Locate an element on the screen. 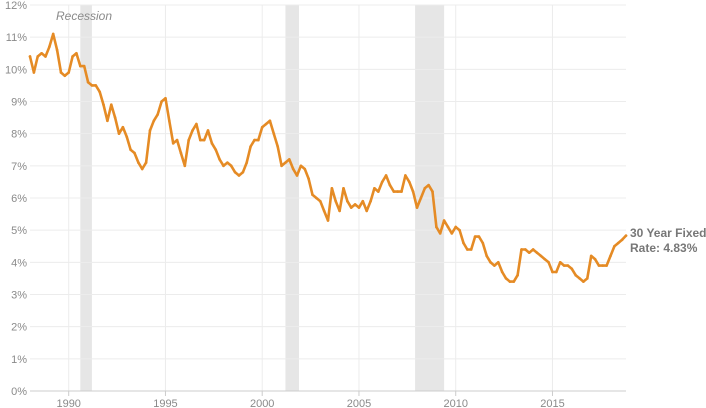  x-tick-label: 1995 is located at coordinates (165, 403).